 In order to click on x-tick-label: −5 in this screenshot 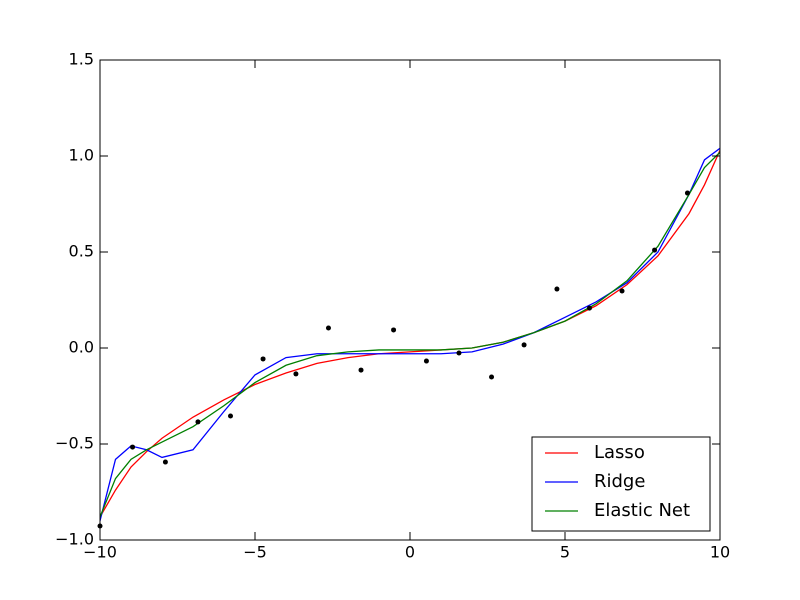, I will do `click(255, 552)`.